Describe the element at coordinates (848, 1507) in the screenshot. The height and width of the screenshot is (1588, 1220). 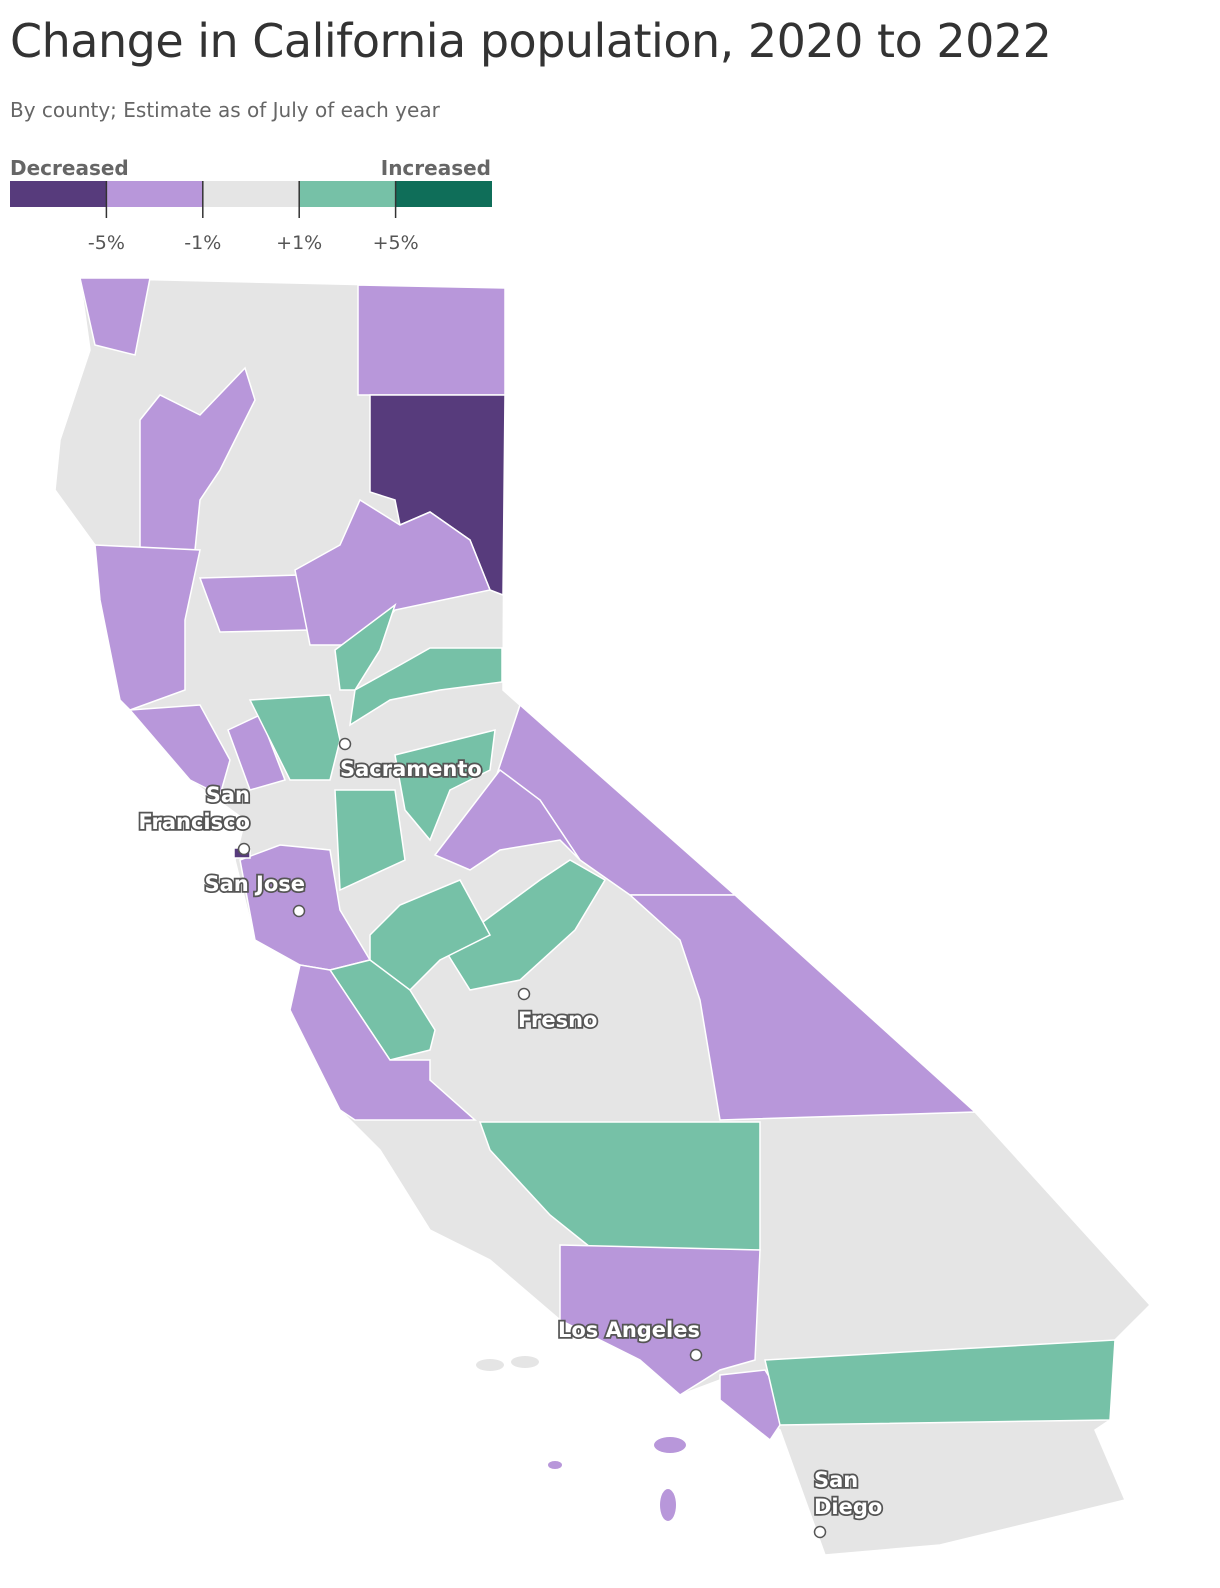
I see `city-label: Diego` at that location.